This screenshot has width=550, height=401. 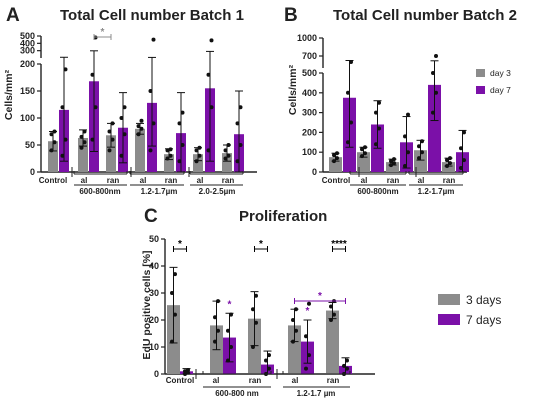 What do you see at coordinates (154, 266) in the screenshot?
I see `panel-c-y-tick-label: 40` at bounding box center [154, 266].